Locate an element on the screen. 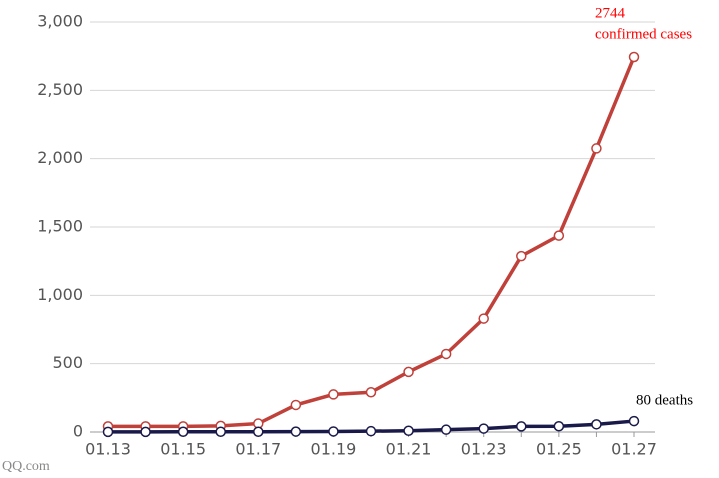  y-tick-label: 500 is located at coordinates (67, 362).